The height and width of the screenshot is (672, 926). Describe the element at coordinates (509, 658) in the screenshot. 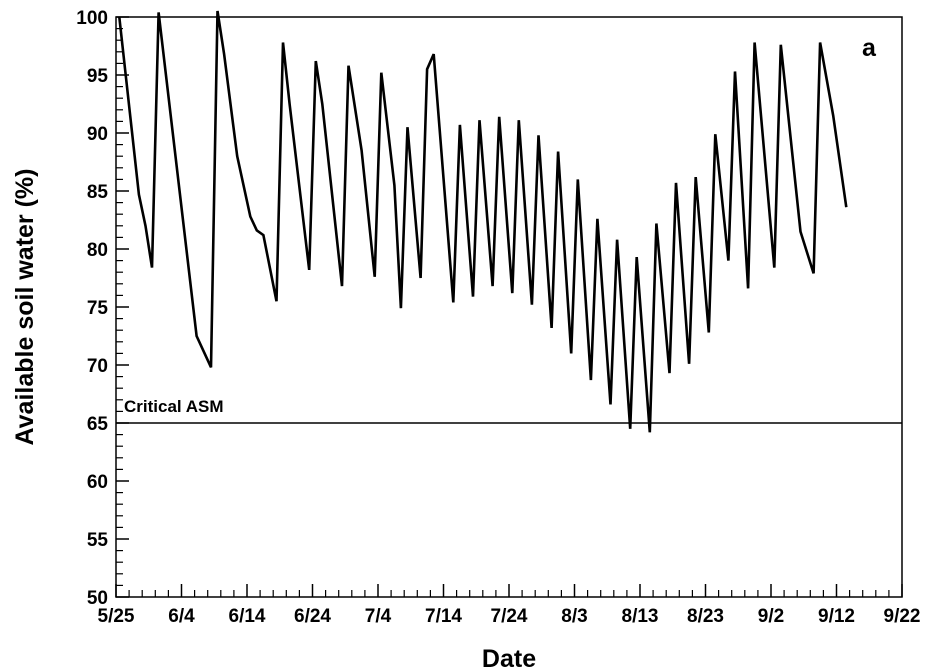

I see `x-axis-title: Date` at that location.